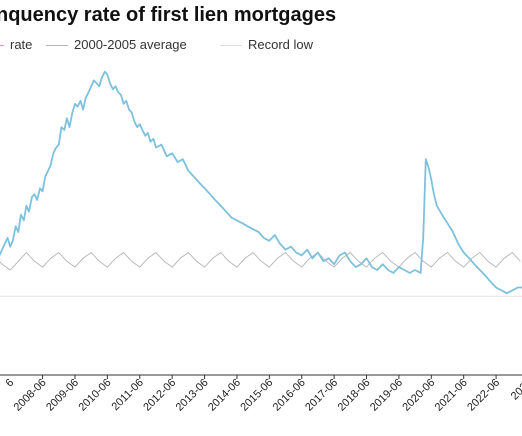 This screenshot has height=436, width=522. I want to click on x-tick-label: 2018-06, so click(354, 395).